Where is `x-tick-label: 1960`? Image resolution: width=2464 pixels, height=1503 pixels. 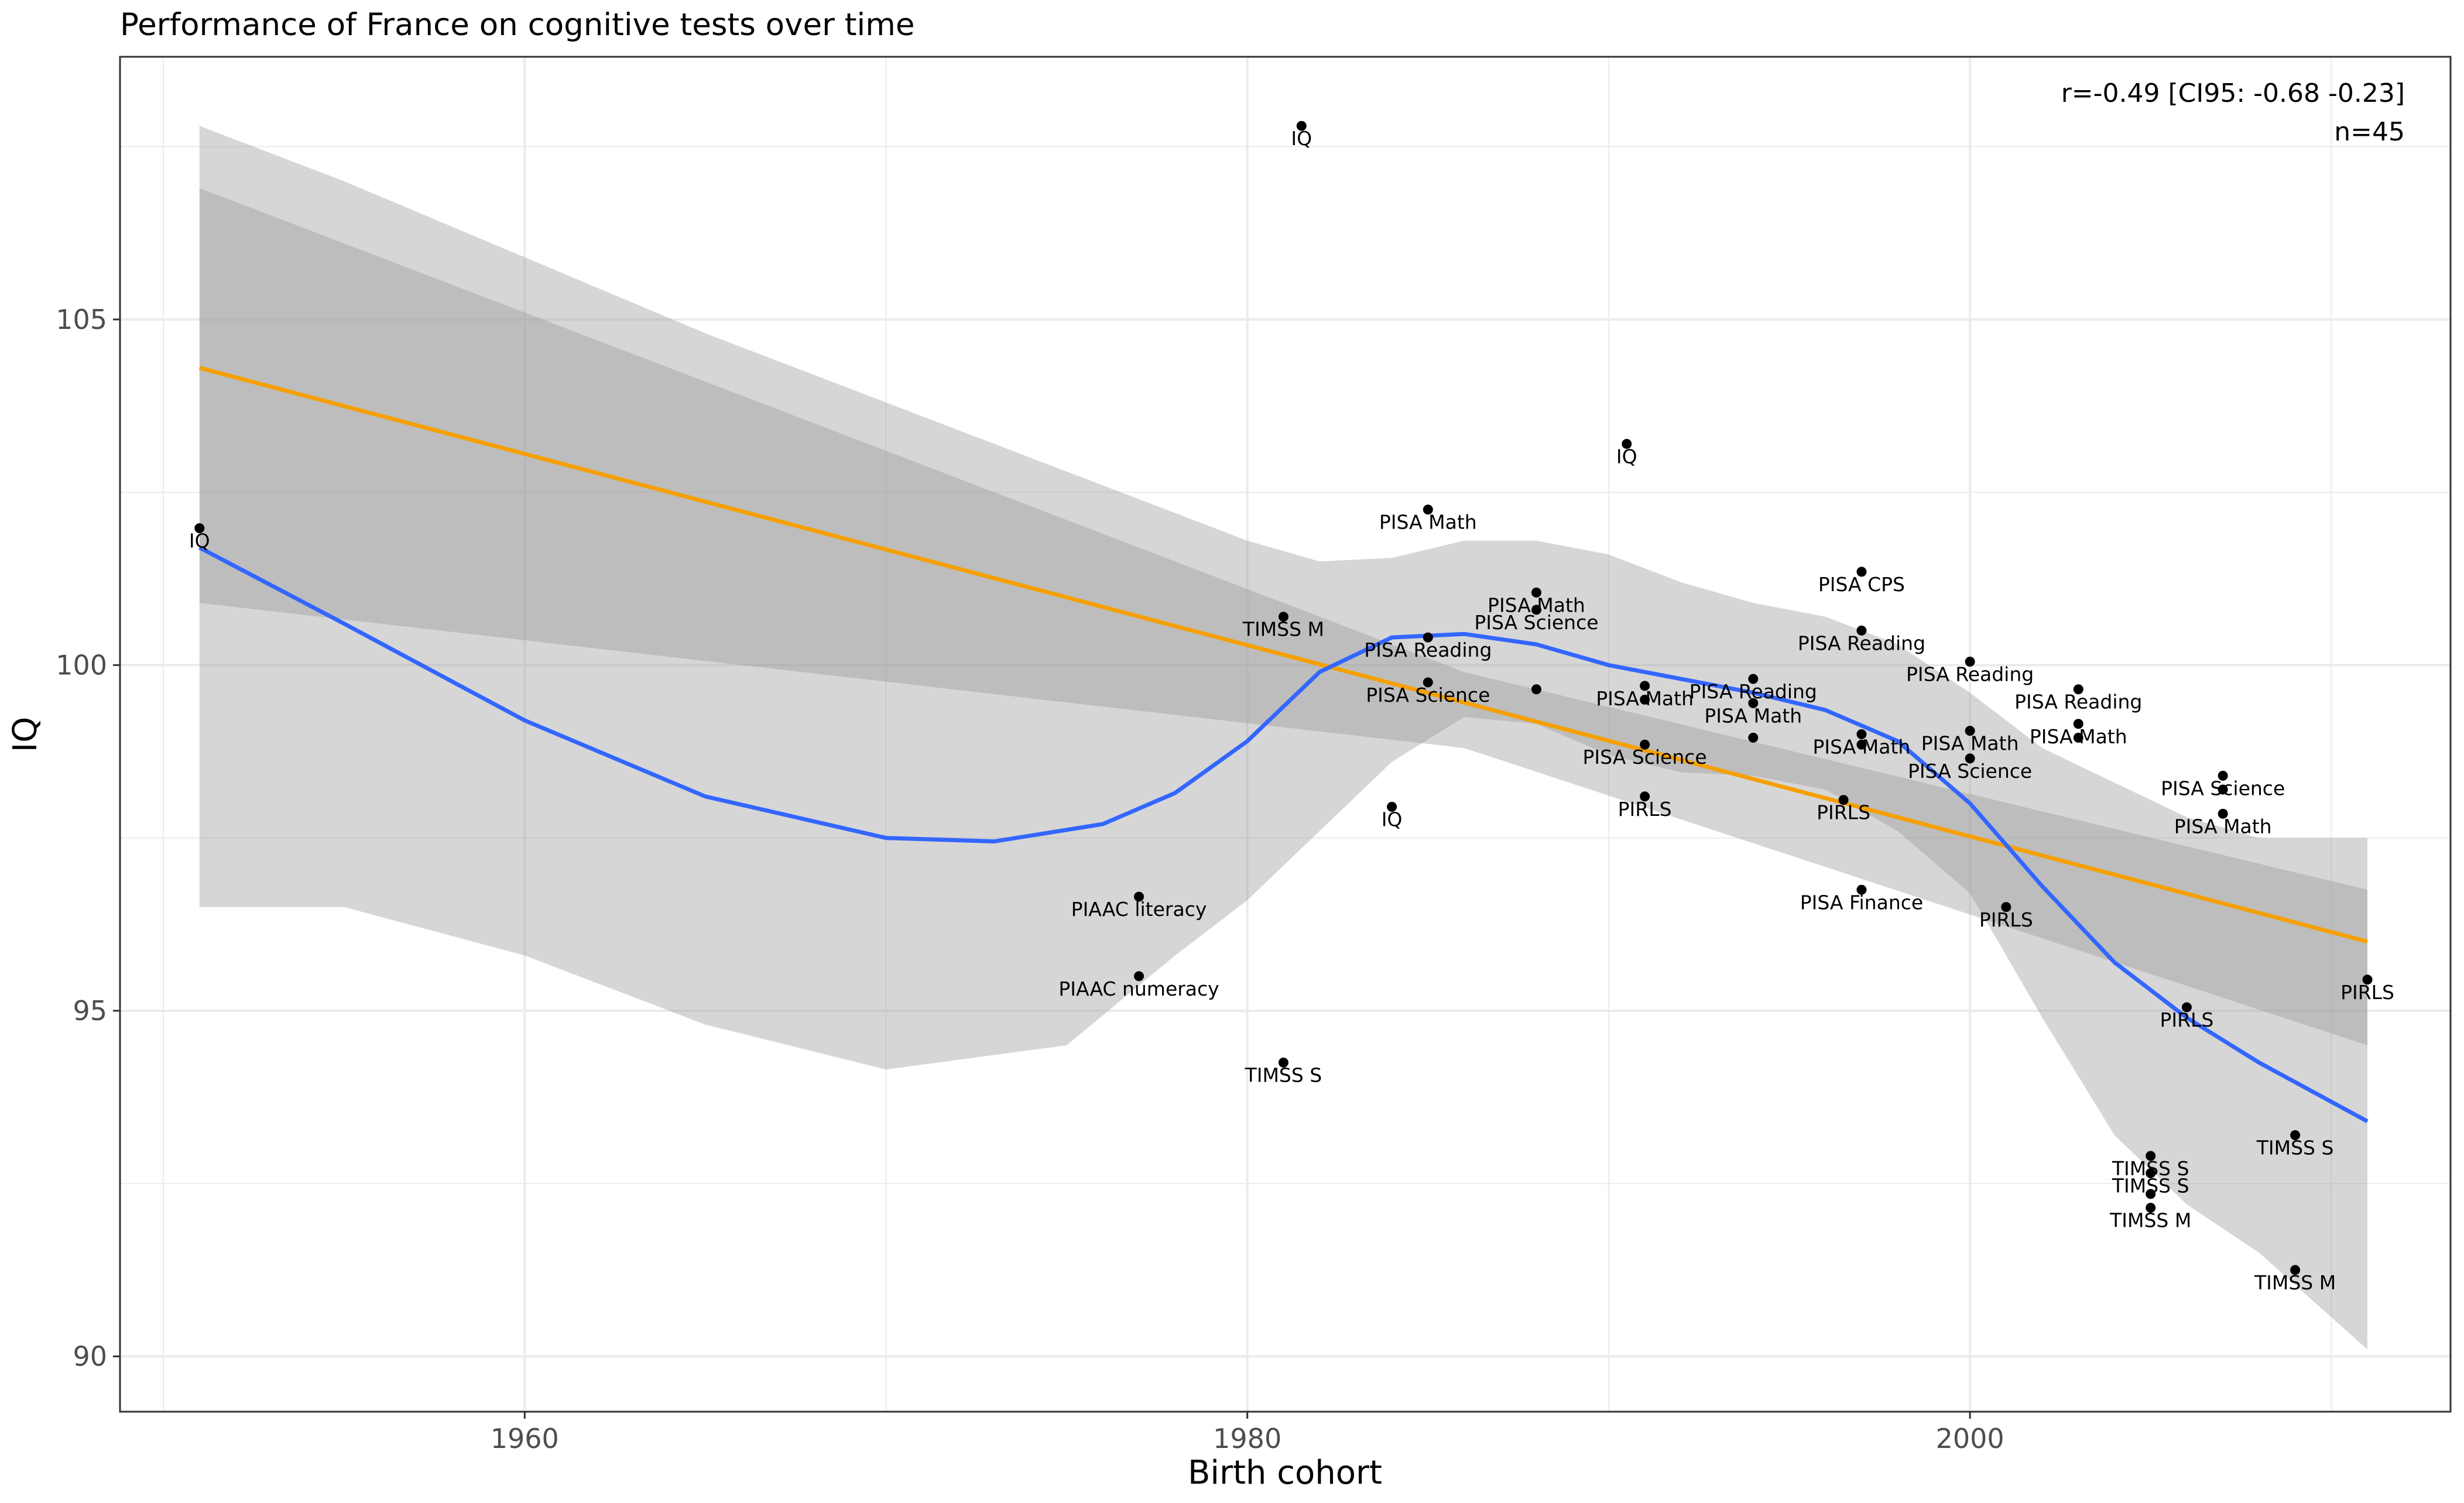 x-tick-label: 1960 is located at coordinates (525, 1438).